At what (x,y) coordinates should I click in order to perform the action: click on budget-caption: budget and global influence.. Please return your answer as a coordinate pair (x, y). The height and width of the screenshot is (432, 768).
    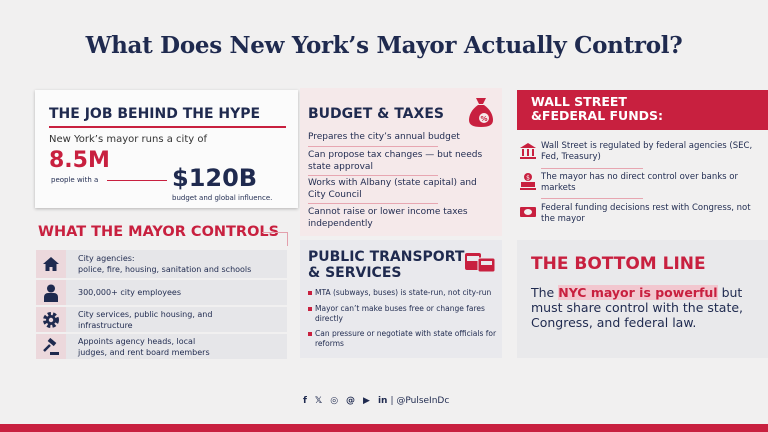
    Looking at the image, I should click on (222, 198).